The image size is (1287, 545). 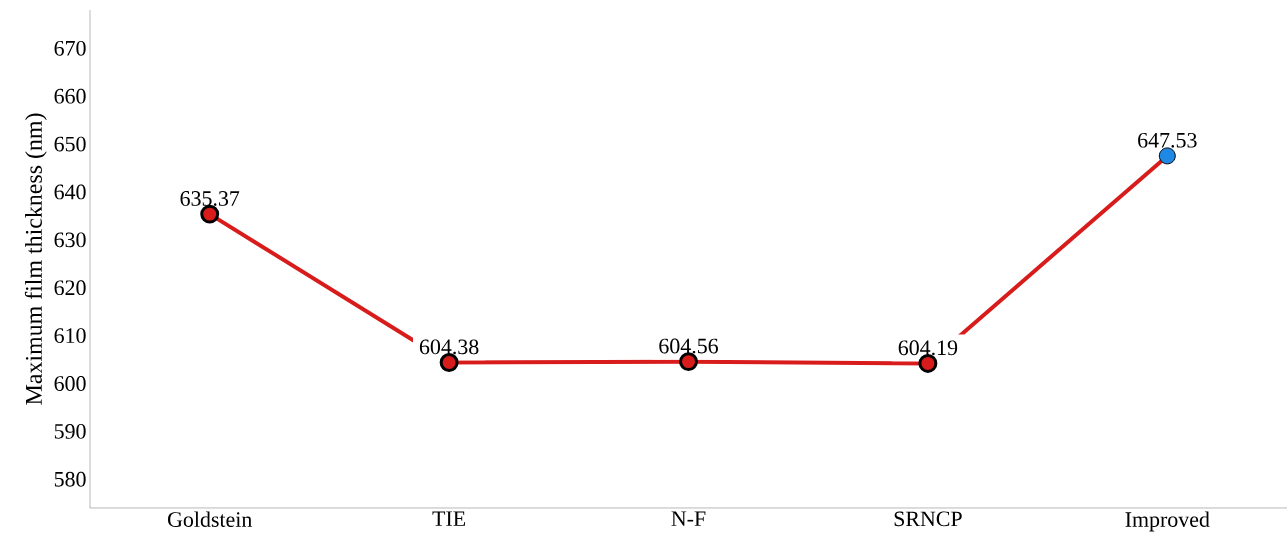 What do you see at coordinates (688, 346) in the screenshot?
I see `data-label: 604.56` at bounding box center [688, 346].